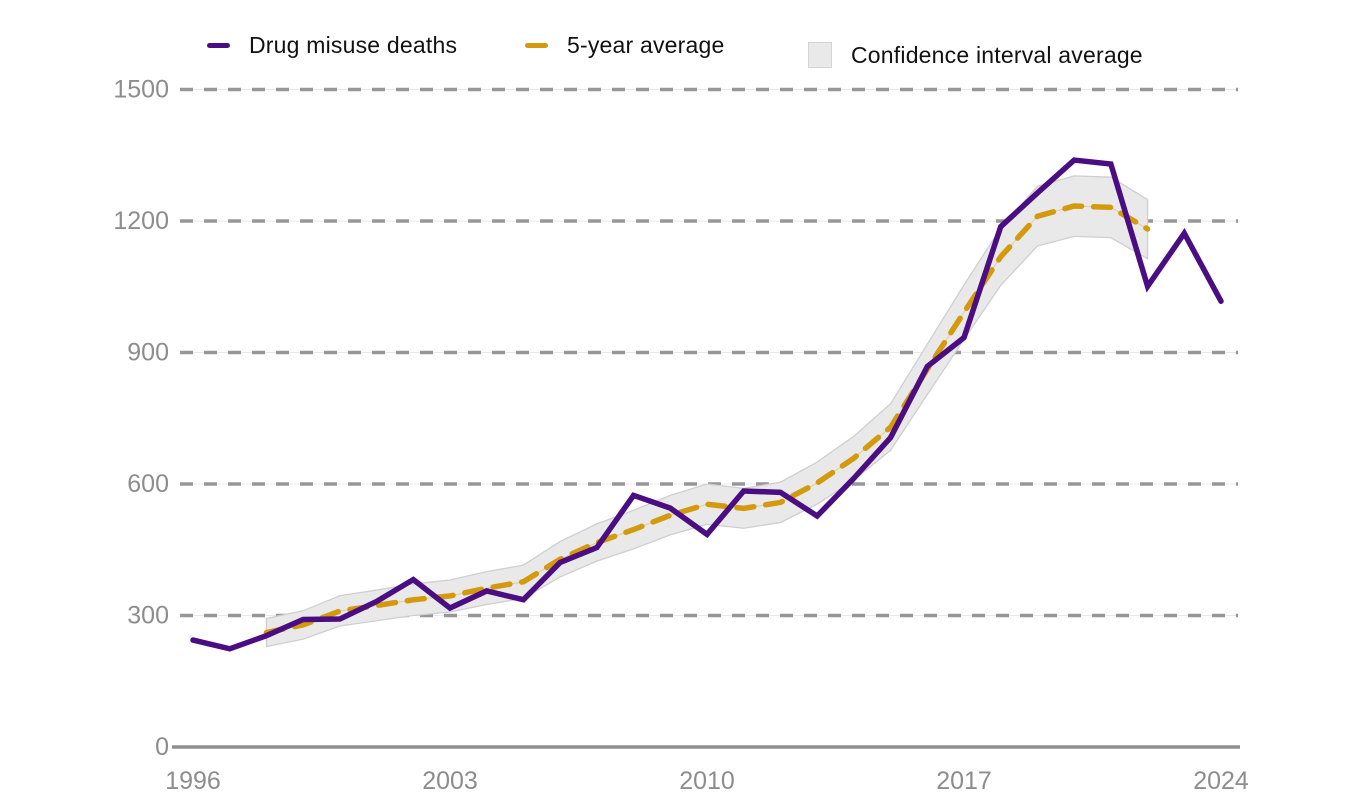  Describe the element at coordinates (141, 90) in the screenshot. I see `y-tick-label: 1500` at that location.